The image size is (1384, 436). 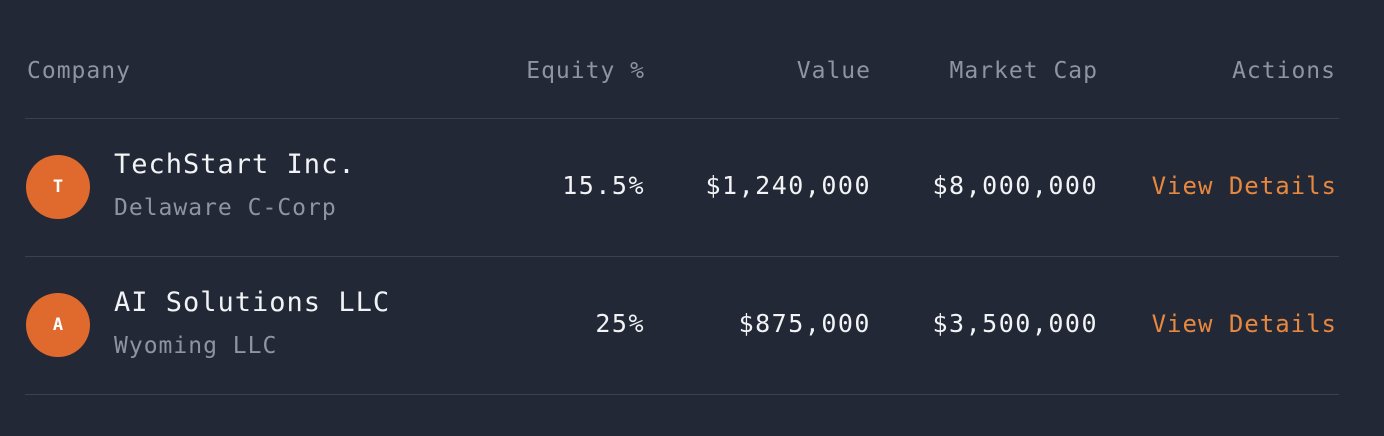 What do you see at coordinates (1023, 71) in the screenshot?
I see `column-header-market-cap: Market Cap` at bounding box center [1023, 71].